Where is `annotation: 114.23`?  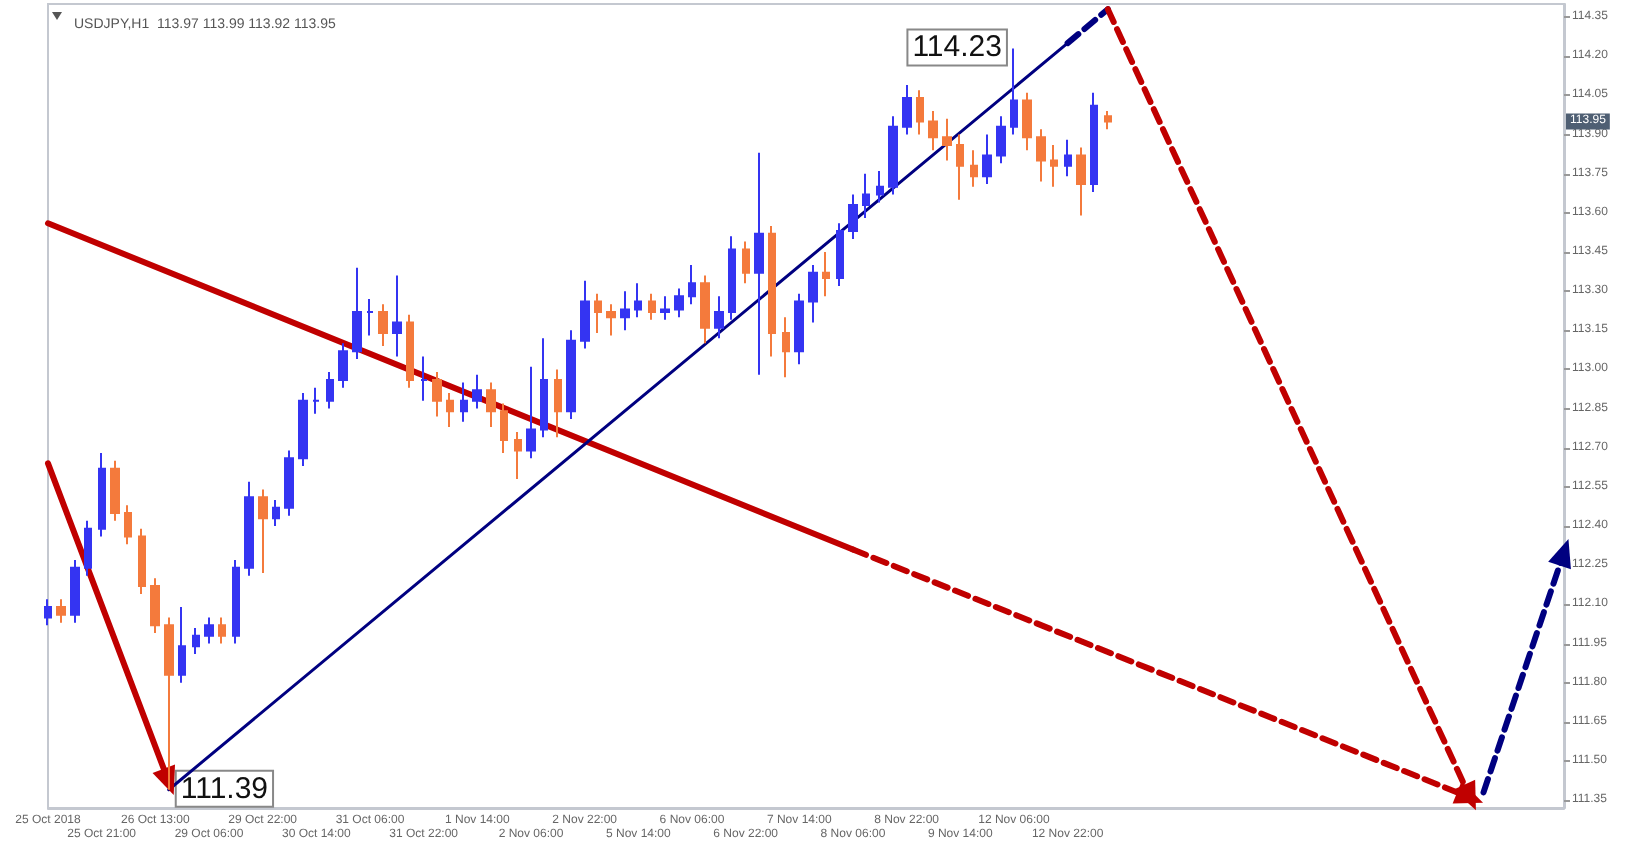
annotation: 114.23 is located at coordinates (957, 47).